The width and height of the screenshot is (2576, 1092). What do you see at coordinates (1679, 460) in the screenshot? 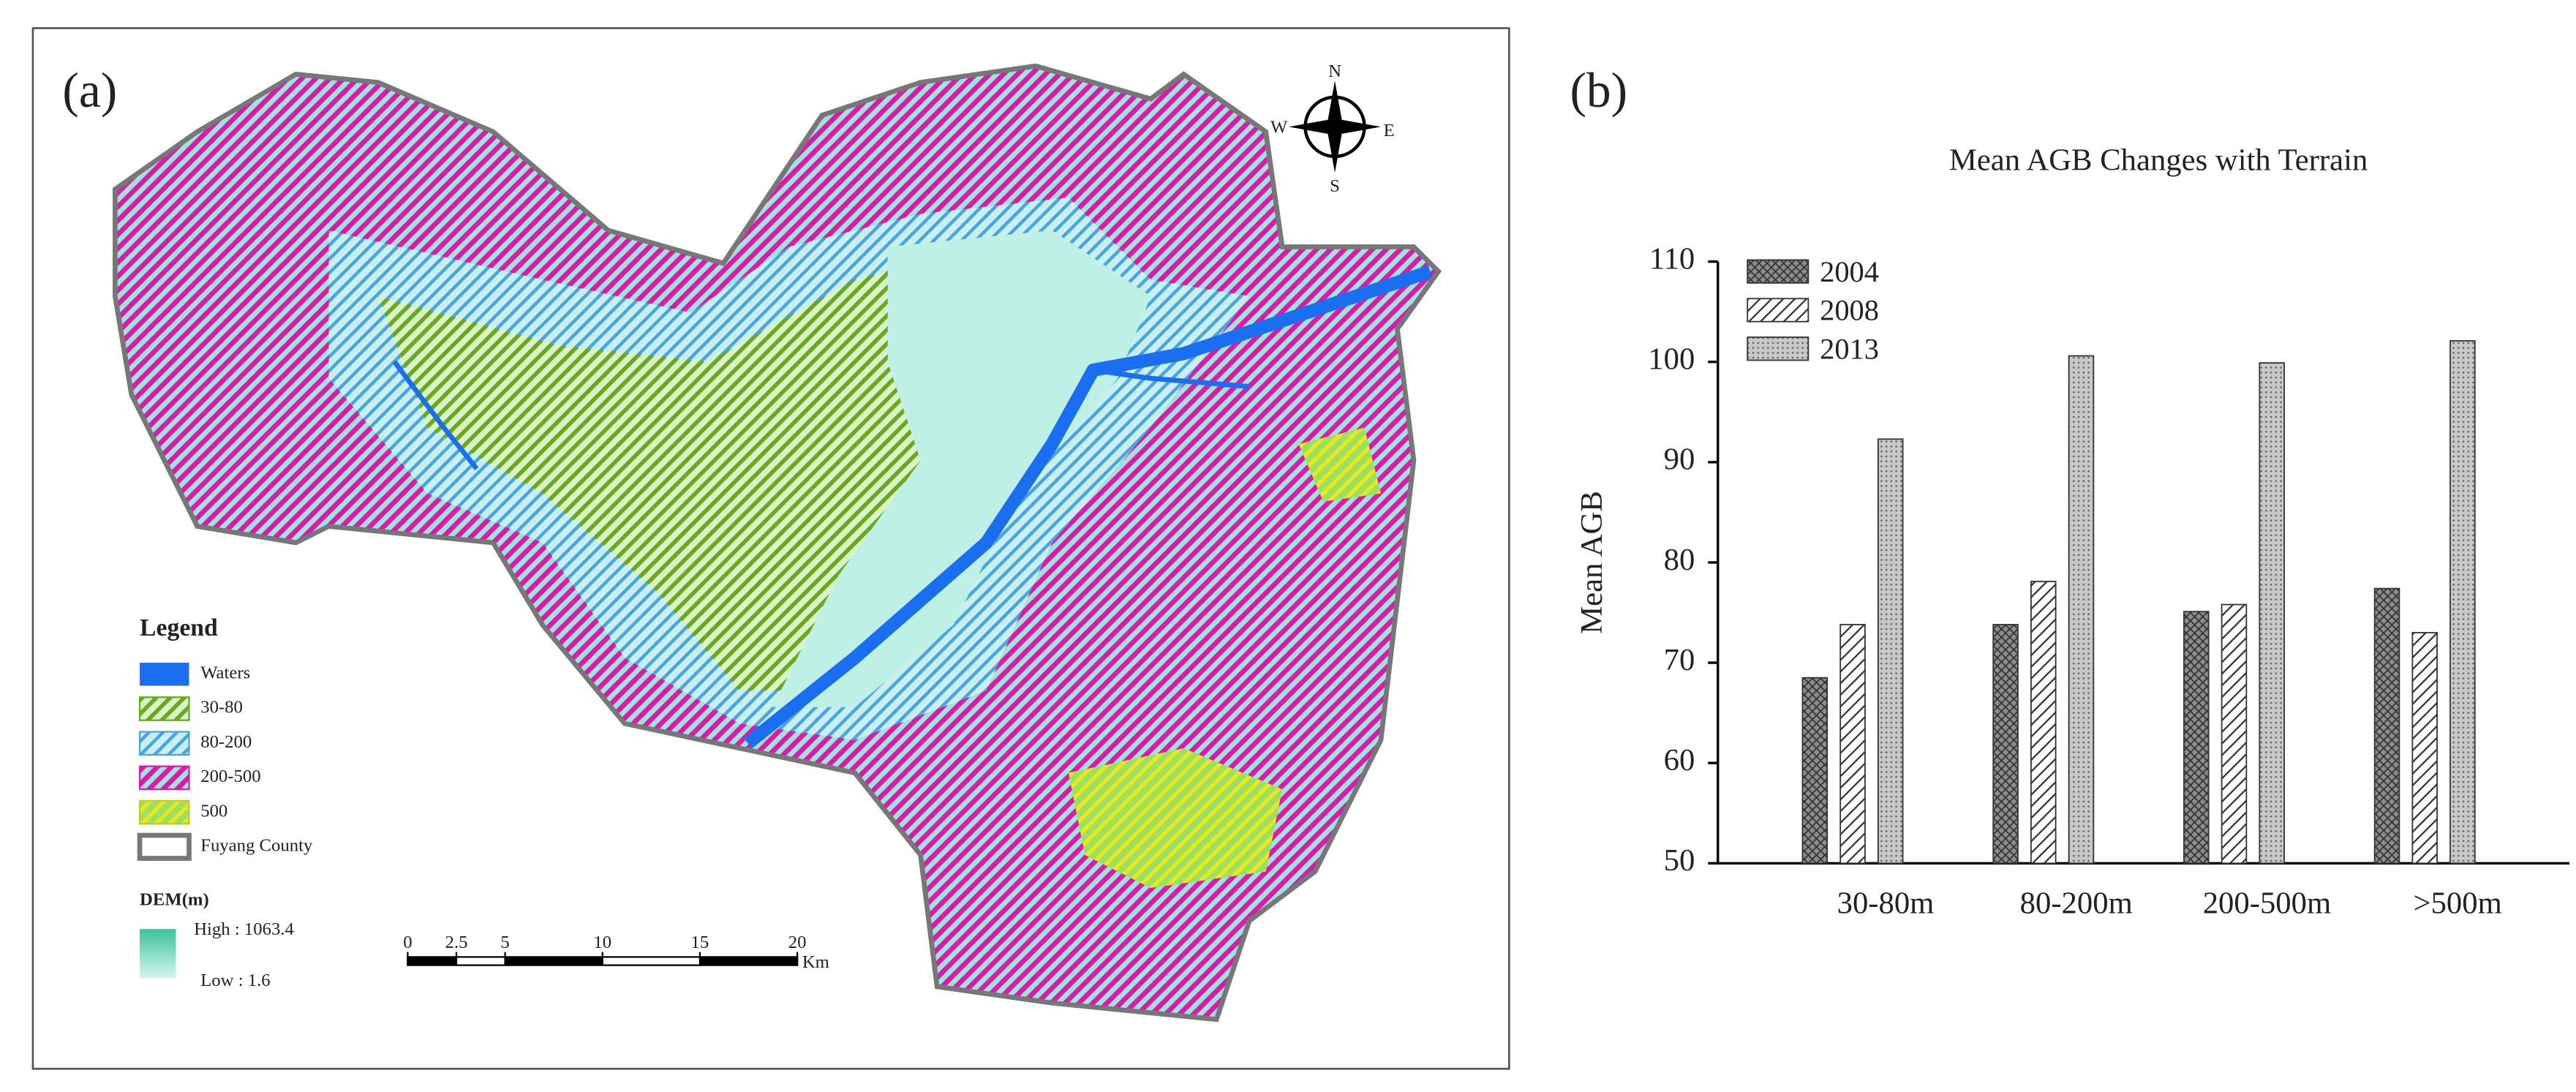
I see `y-tick-label: 90` at bounding box center [1679, 460].